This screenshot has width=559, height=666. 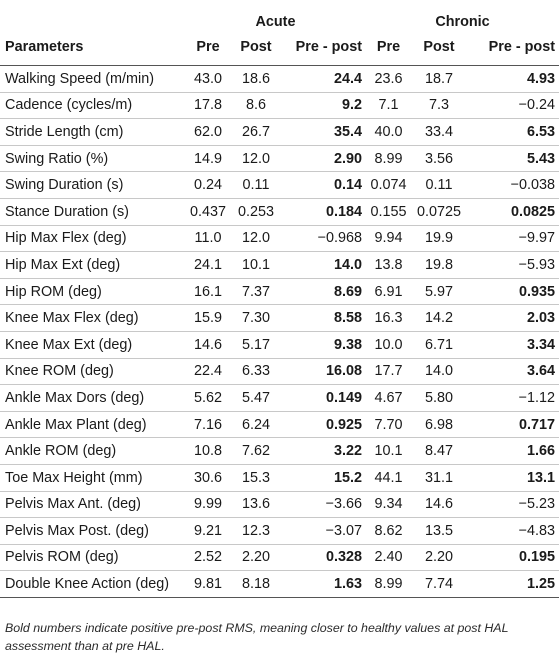 What do you see at coordinates (513, 239) in the screenshot?
I see `cell-chronic-pre-post: −9.97` at bounding box center [513, 239].